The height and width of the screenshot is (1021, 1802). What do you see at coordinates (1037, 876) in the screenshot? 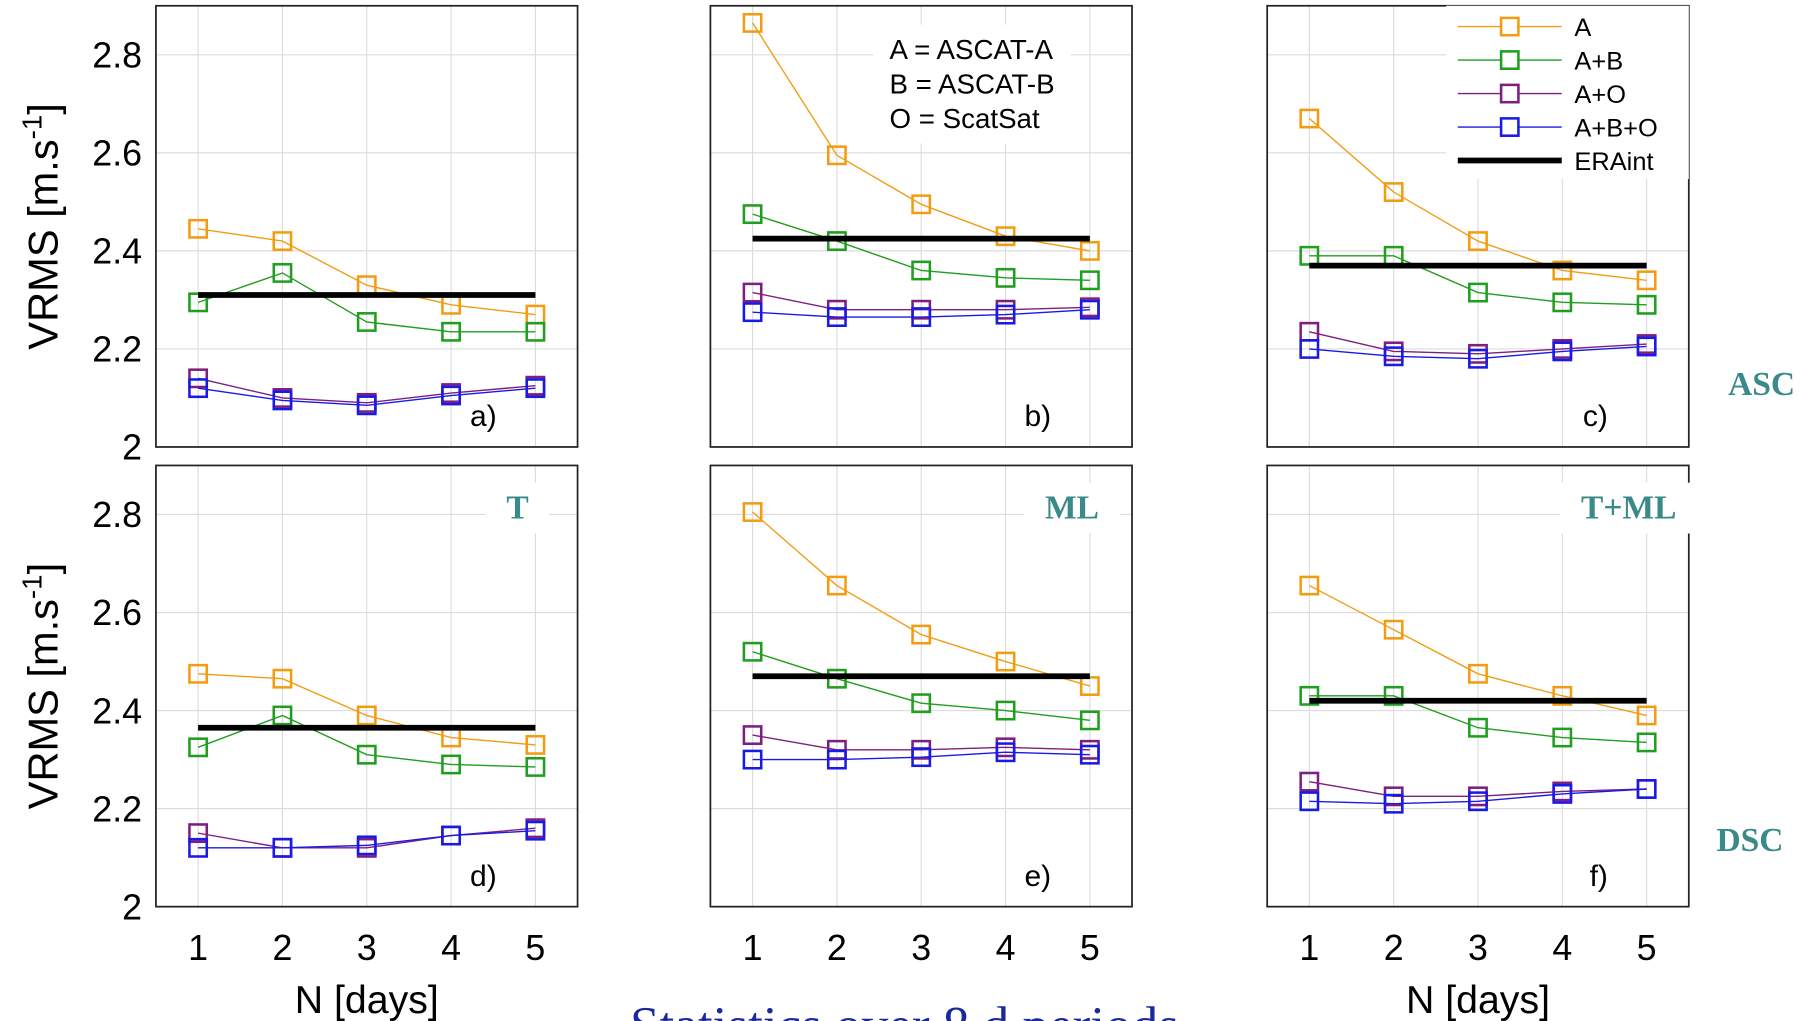
I see `panel-label: e)` at bounding box center [1037, 876].